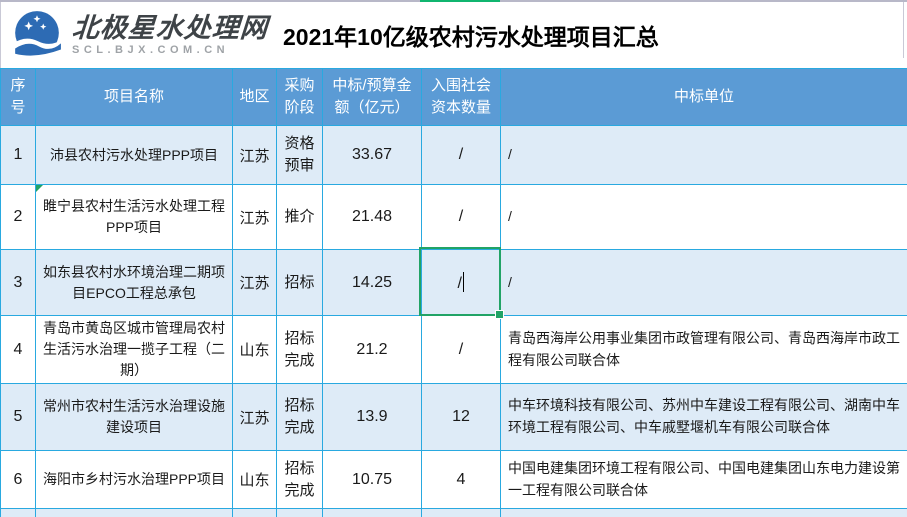  Describe the element at coordinates (372, 217) in the screenshot. I see `cell-amount: 21.48` at that location.